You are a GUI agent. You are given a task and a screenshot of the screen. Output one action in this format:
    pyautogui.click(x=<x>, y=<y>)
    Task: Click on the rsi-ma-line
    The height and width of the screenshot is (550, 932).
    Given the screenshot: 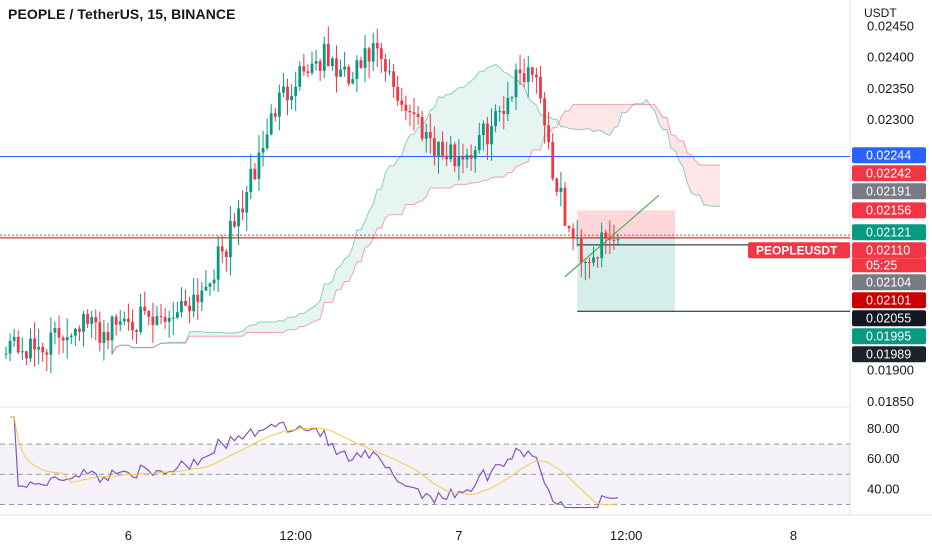 What is the action you would take?
    pyautogui.click(x=314, y=461)
    